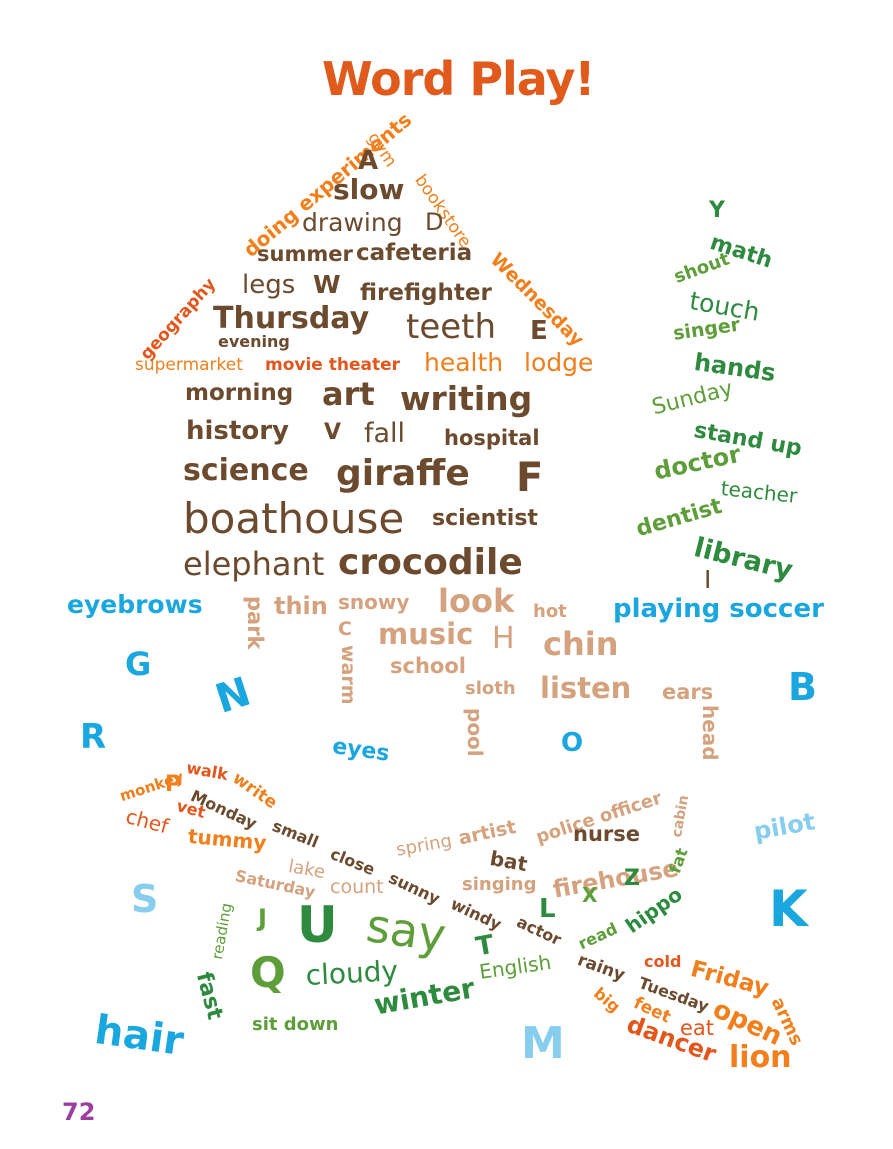 Image resolution: width=893 pixels, height=1149 pixels. What do you see at coordinates (369, 189) in the screenshot?
I see `word-slow: slow` at bounding box center [369, 189].